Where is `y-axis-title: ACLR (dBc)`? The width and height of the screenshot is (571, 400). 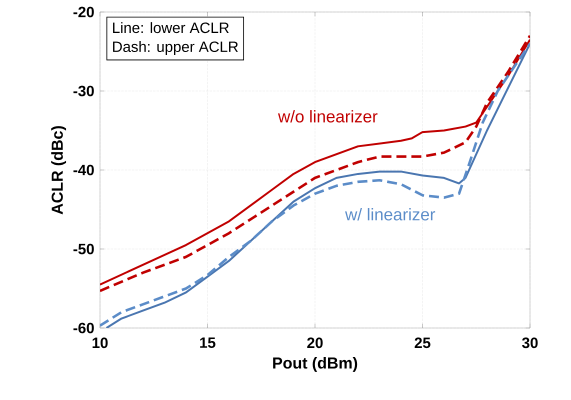
y-axis-title: ACLR (dBc) is located at coordinates (58, 170).